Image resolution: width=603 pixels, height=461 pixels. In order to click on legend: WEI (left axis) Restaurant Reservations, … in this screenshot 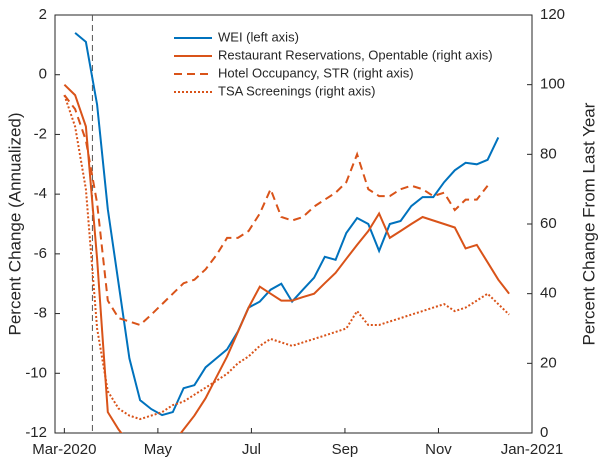, I will do `click(345, 65)`.